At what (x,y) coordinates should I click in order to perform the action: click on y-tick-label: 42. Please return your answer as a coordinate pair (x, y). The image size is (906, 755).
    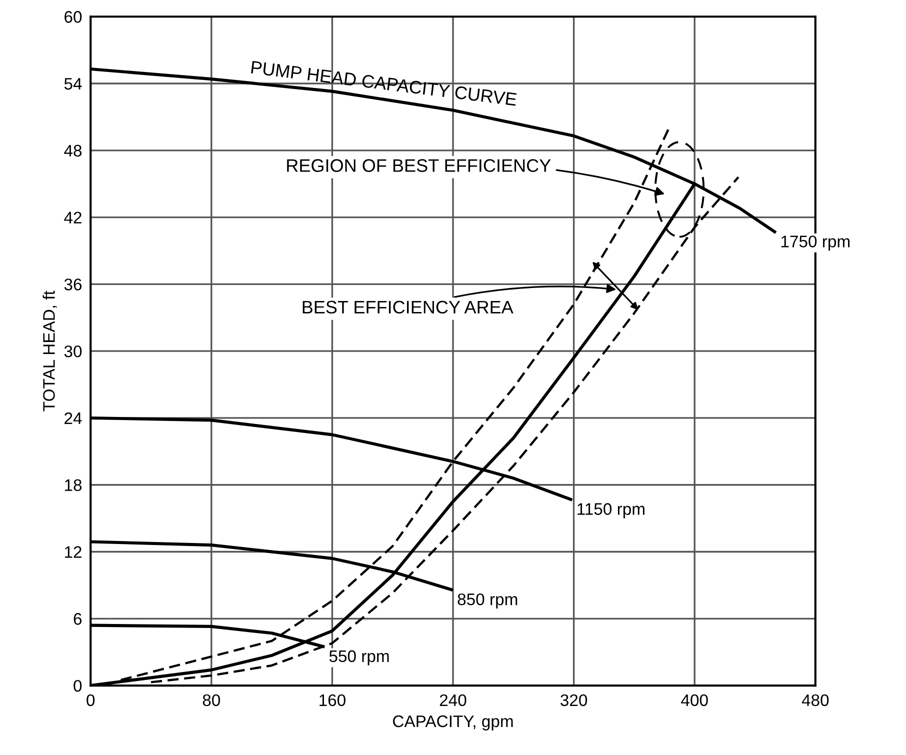
    Looking at the image, I should click on (73, 218).